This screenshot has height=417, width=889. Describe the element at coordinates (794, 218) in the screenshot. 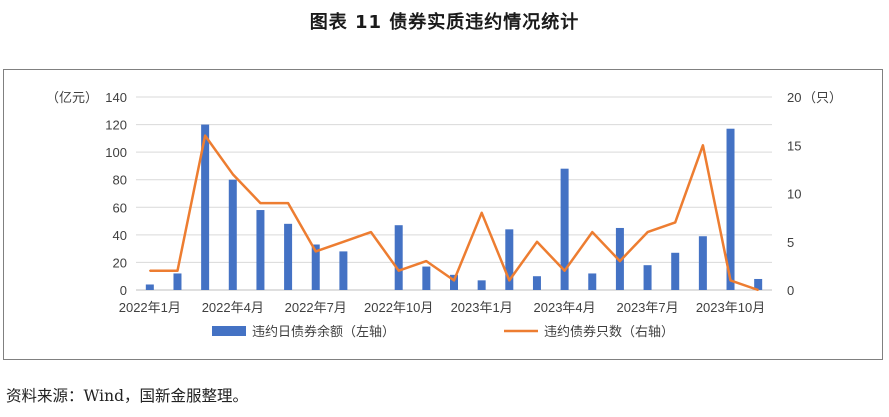

I see `right-axis-ticks: 0 5 10 15` at that location.